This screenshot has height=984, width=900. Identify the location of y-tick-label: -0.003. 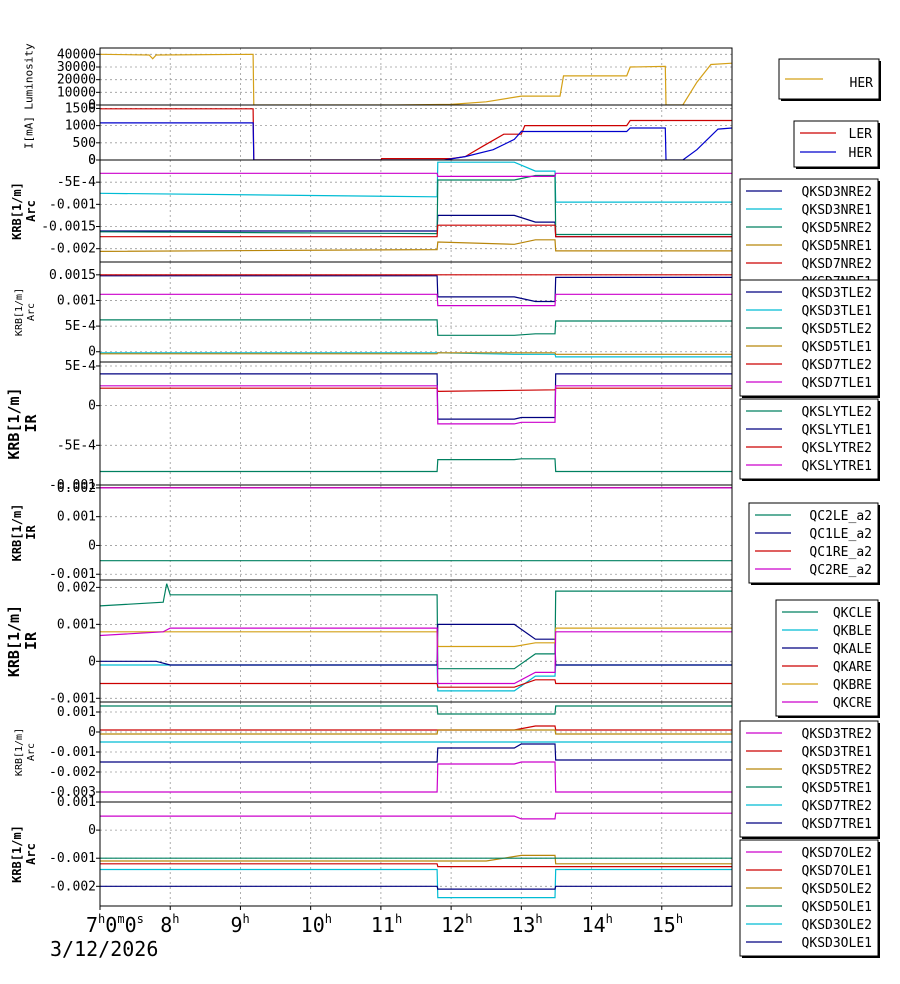
(72, 792).